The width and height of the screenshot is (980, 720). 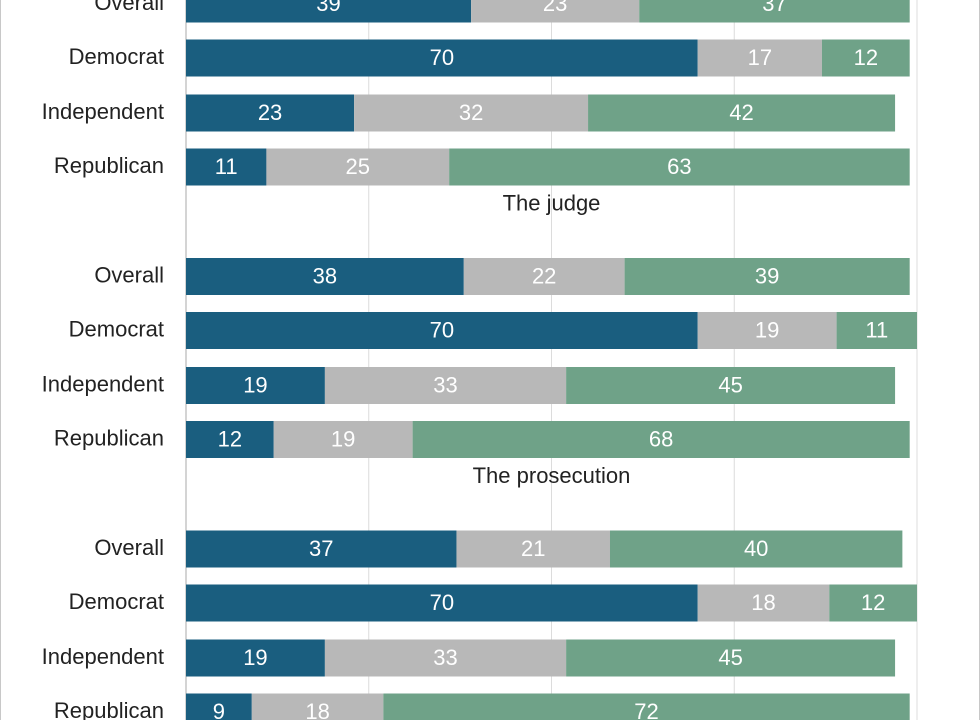 I want to click on data-label: 63, so click(x=679, y=166).